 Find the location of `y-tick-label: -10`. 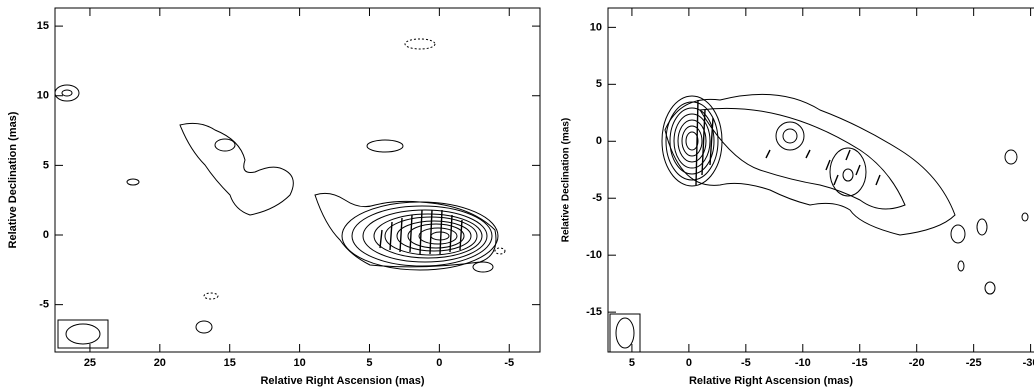

y-tick-label: -10 is located at coordinates (594, 255).